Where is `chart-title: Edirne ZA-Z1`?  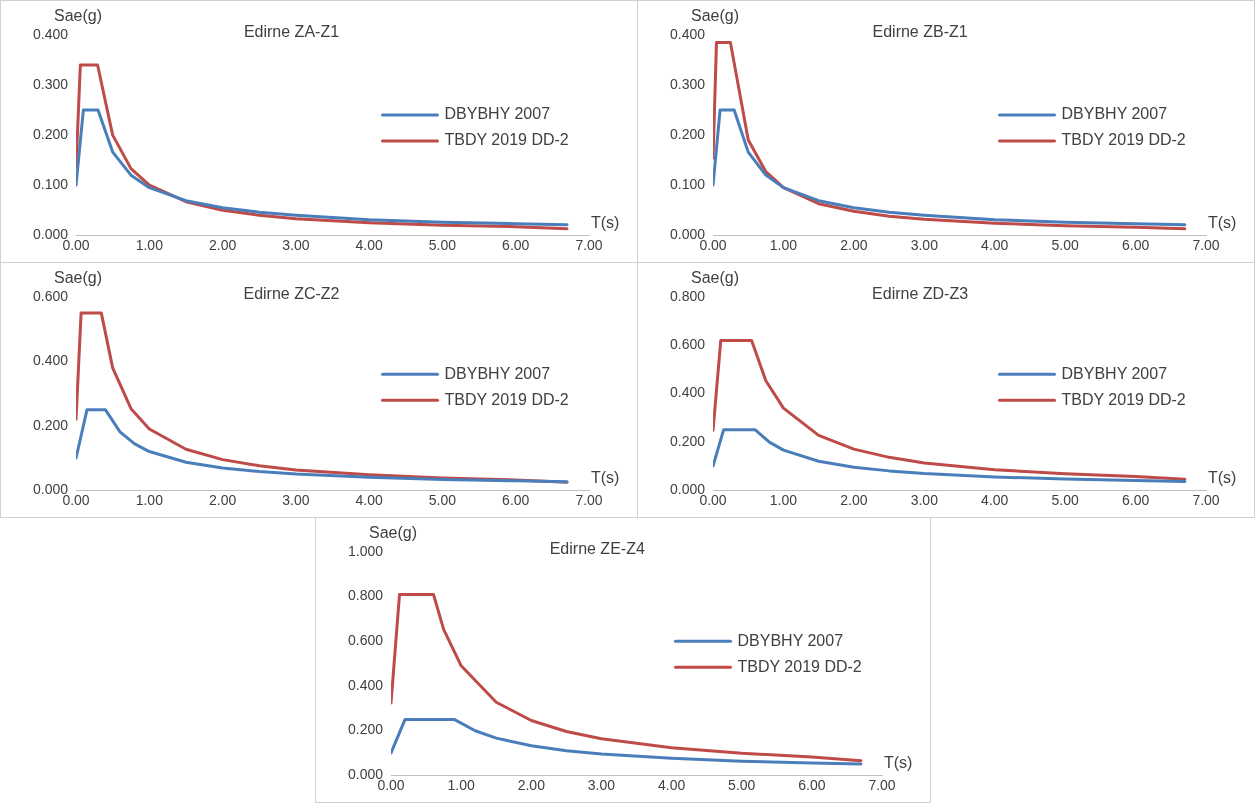
chart-title: Edirne ZA-Z1 is located at coordinates (291, 32).